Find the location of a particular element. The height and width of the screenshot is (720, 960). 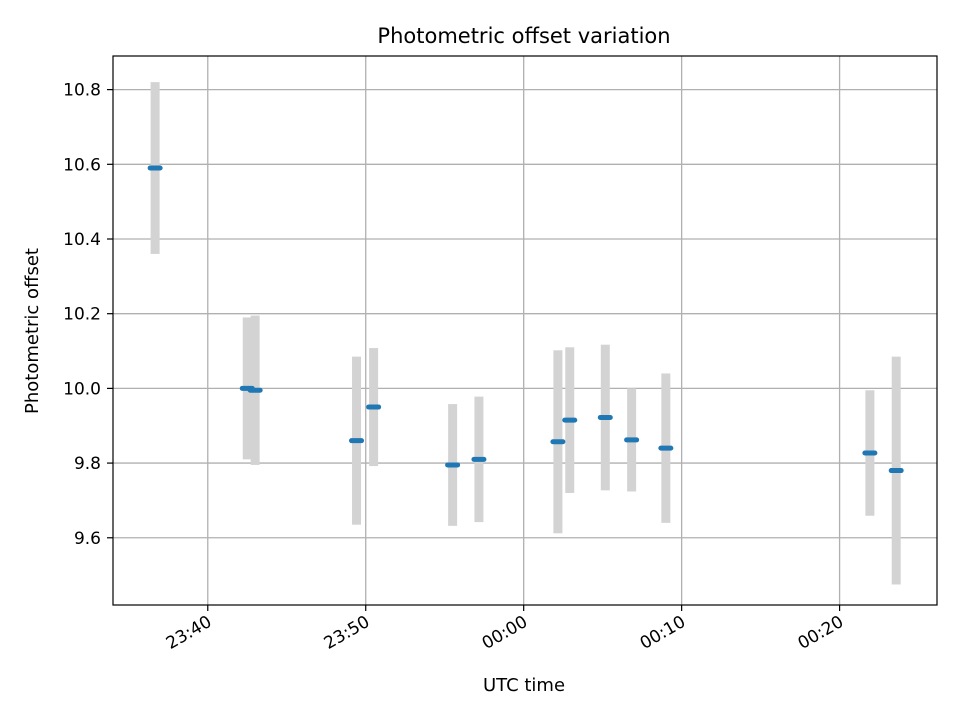

y-tick-label: 10.2 is located at coordinates (82, 315).